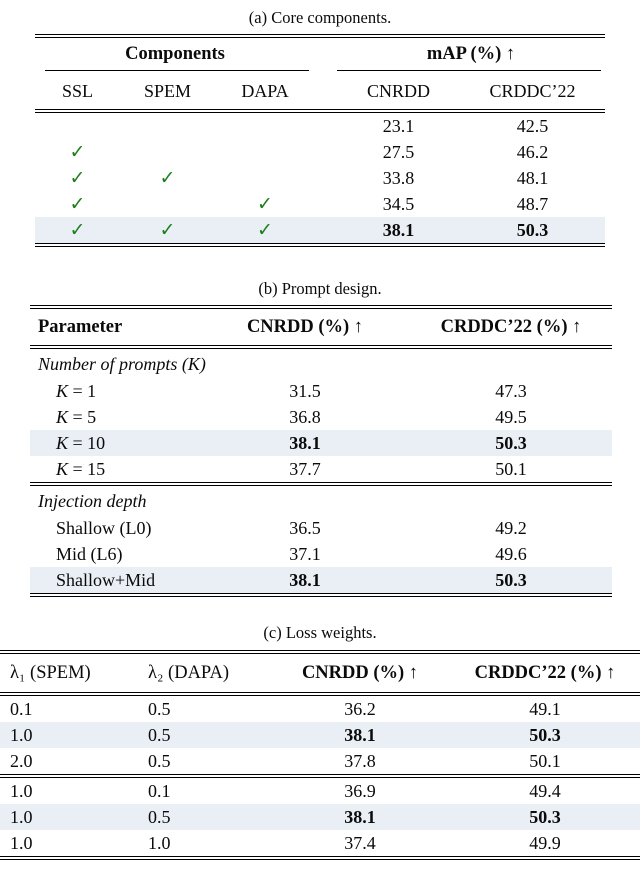  What do you see at coordinates (545, 791) in the screenshot?
I see `cell-value-crddc: 49.4` at bounding box center [545, 791].